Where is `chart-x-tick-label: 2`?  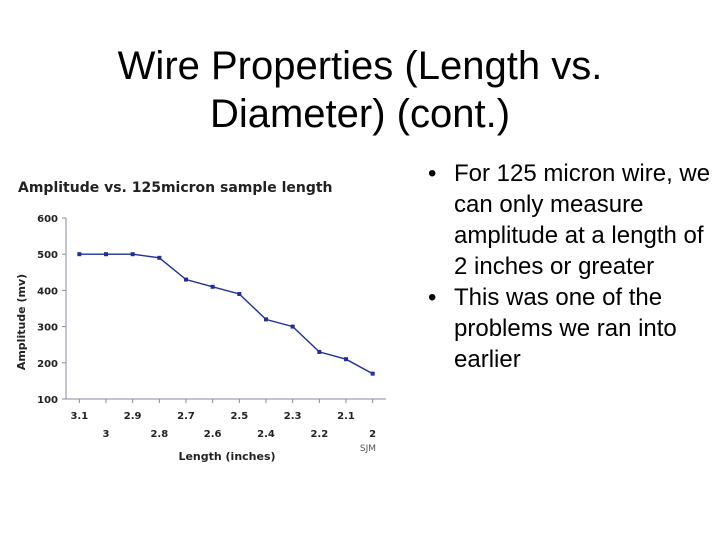 chart-x-tick-label: 2 is located at coordinates (372, 434).